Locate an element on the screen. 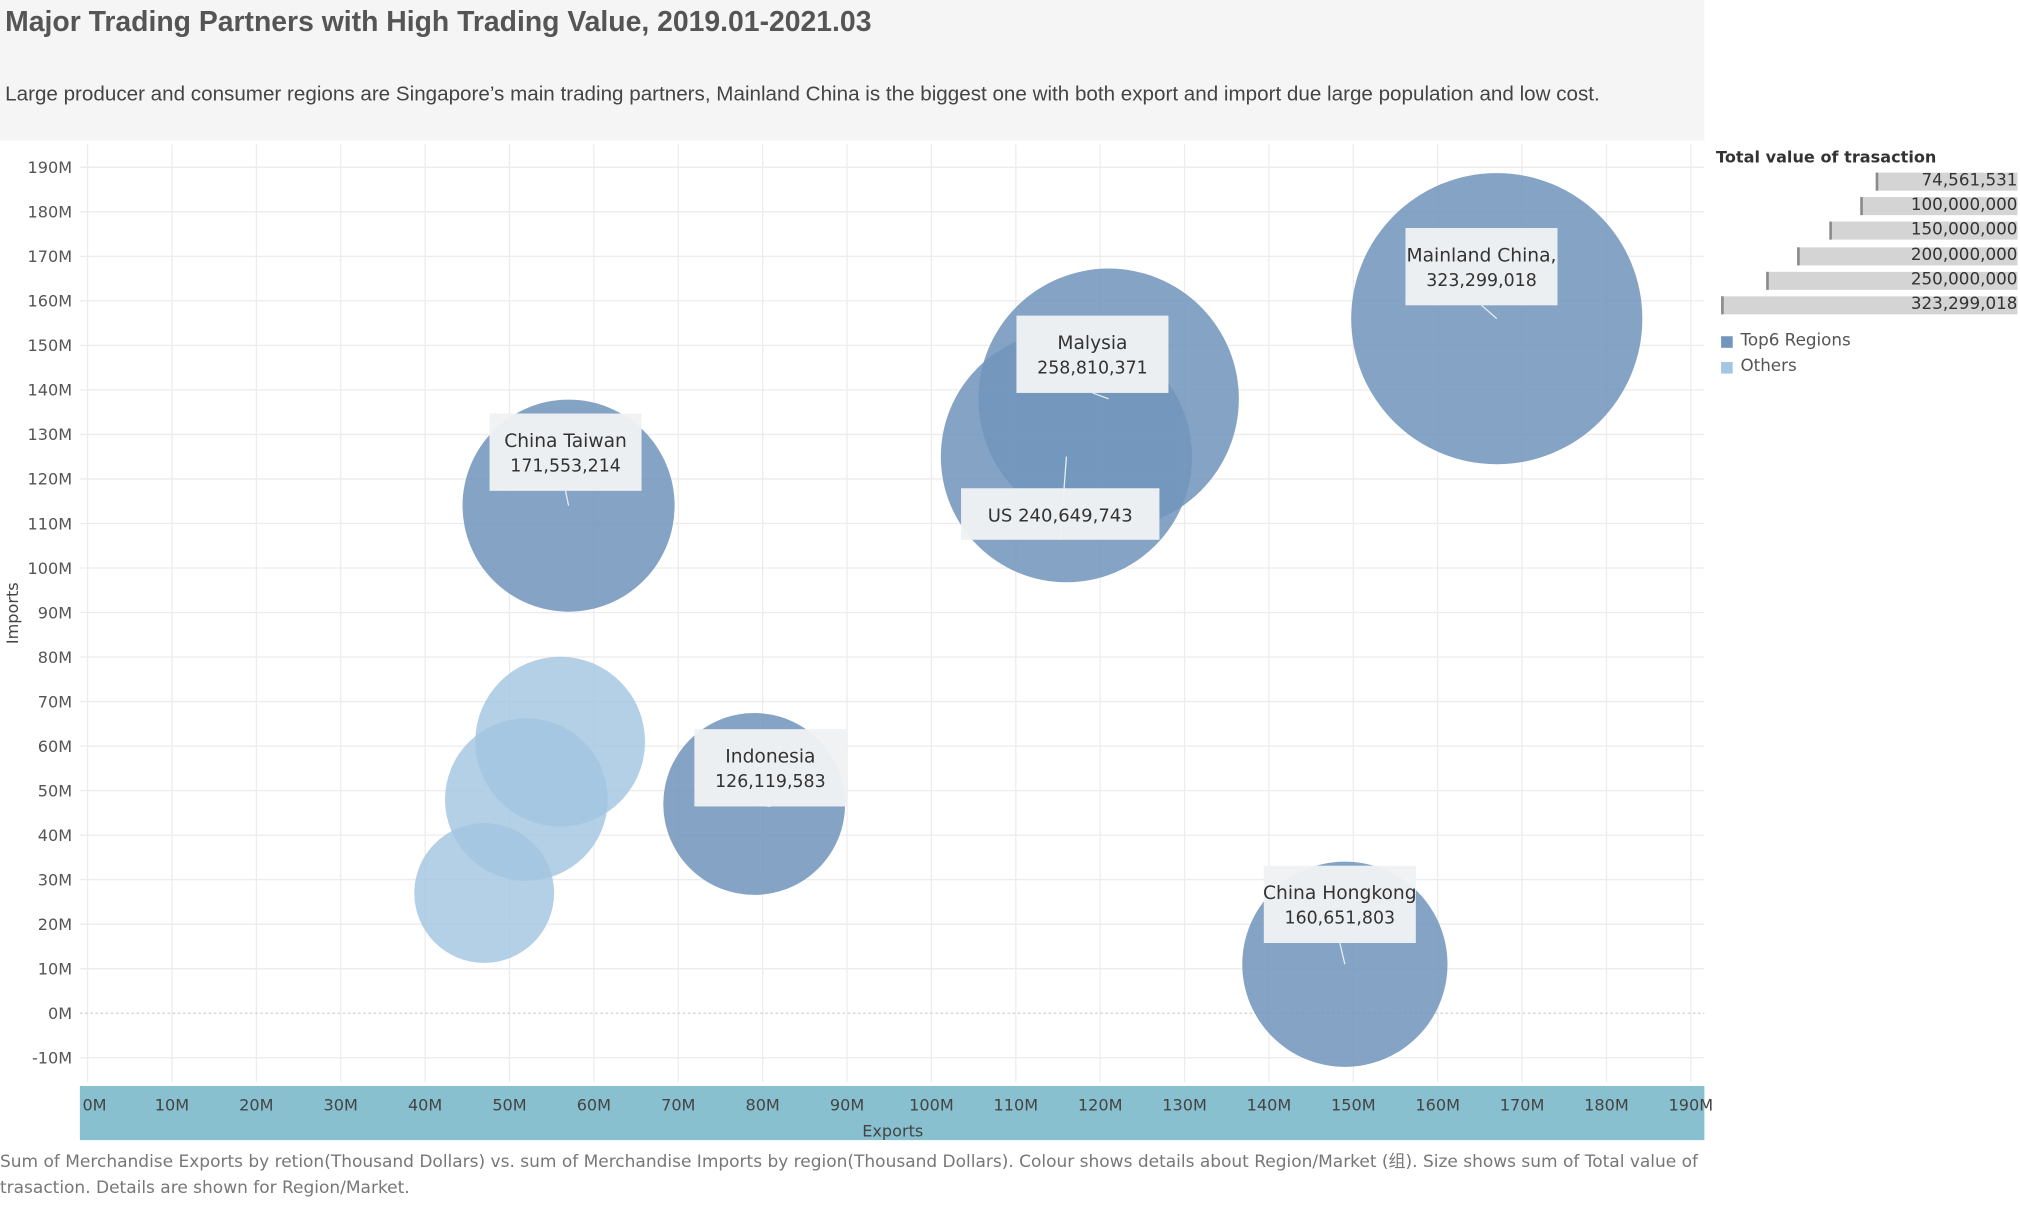 The height and width of the screenshot is (1207, 2020). x-tick-label: 140M is located at coordinates (1269, 1104).